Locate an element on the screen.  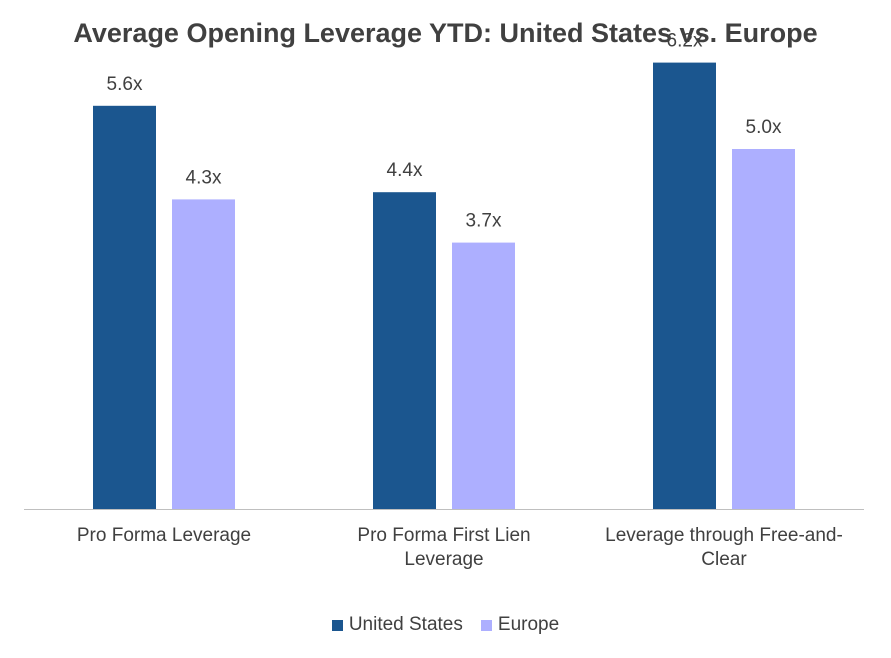
legend-label-europe: Europe is located at coordinates (528, 624).